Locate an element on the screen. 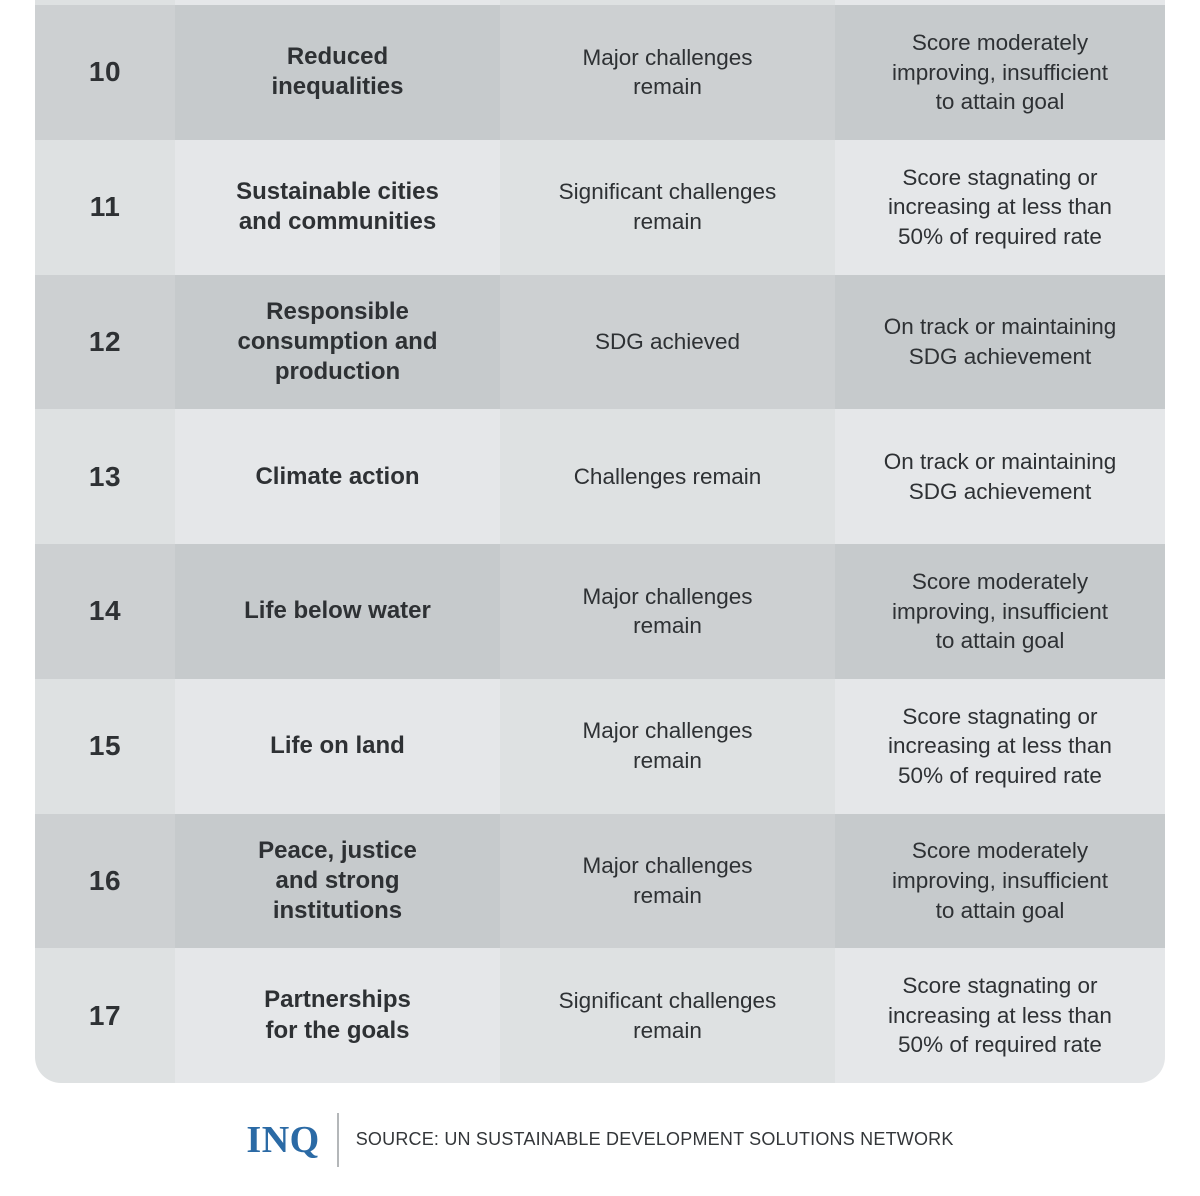 Image resolution: width=1200 pixels, height=1196 pixels. goal-status: SDG achieved is located at coordinates (667, 342).